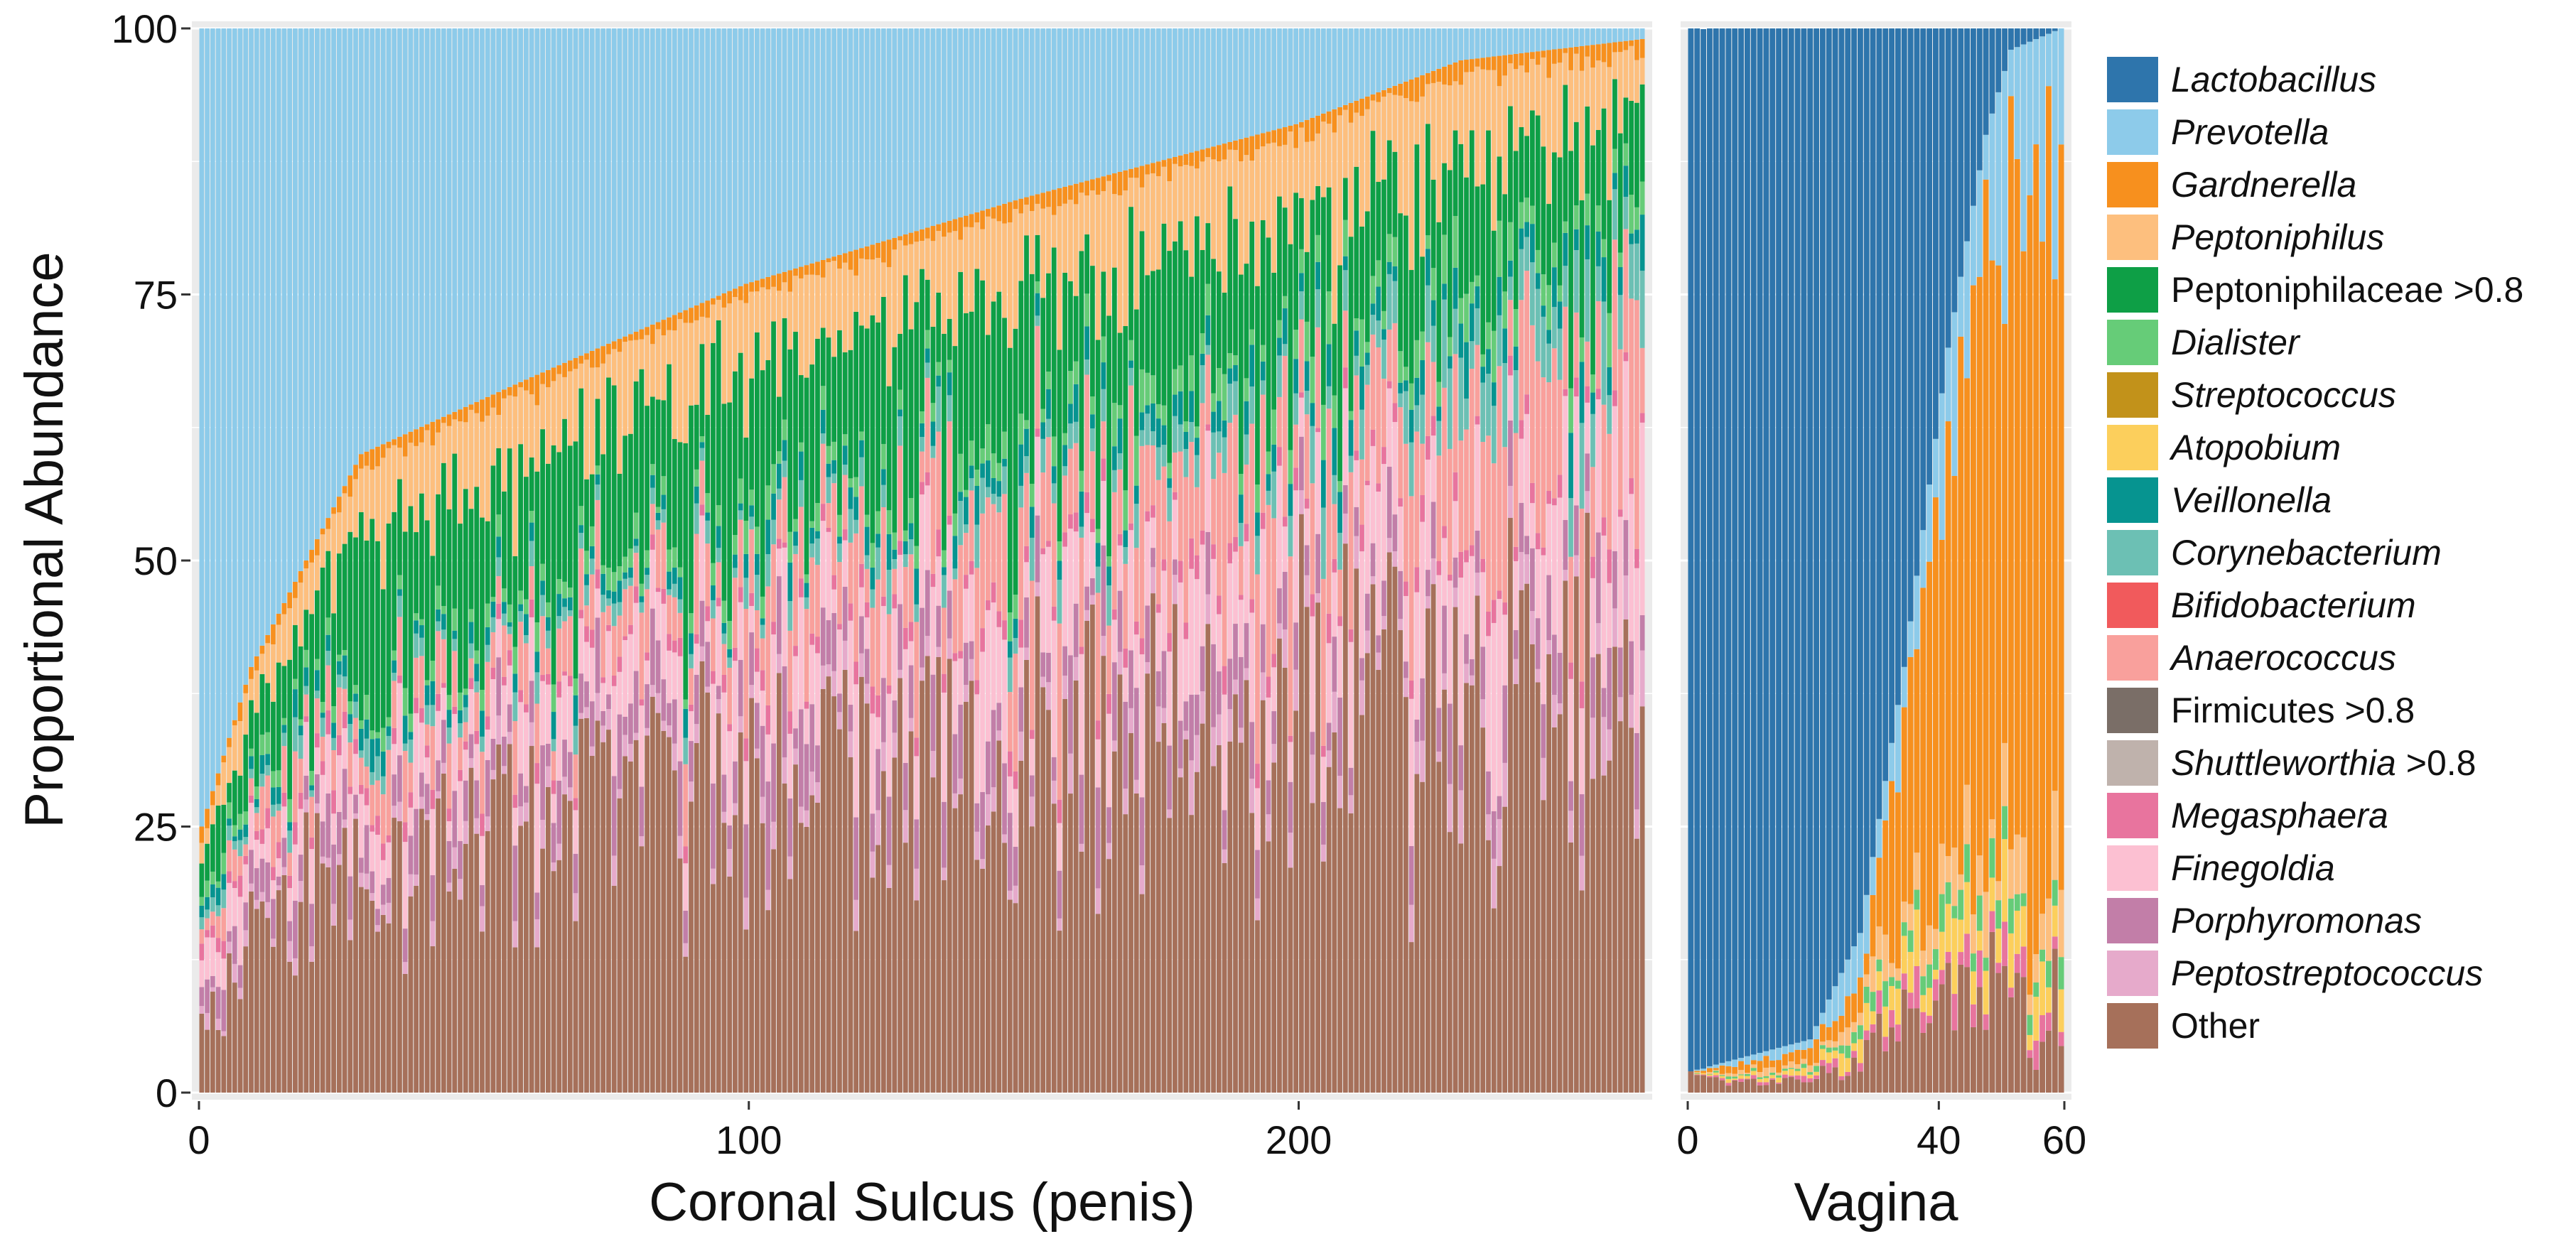 This screenshot has height=1256, width=2576. I want to click on legend-item: Atopobium, so click(2224, 447).